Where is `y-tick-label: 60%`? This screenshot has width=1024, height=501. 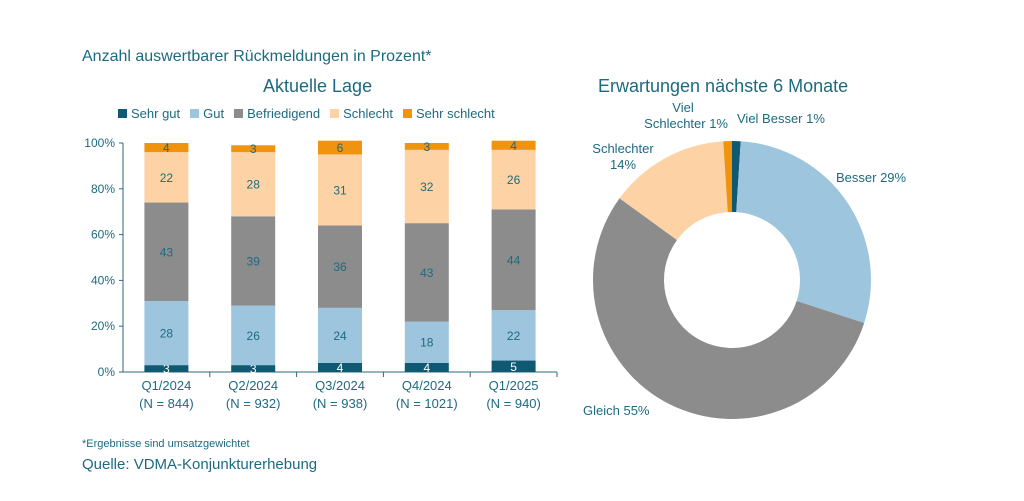
y-tick-label: 60% is located at coordinates (103, 235).